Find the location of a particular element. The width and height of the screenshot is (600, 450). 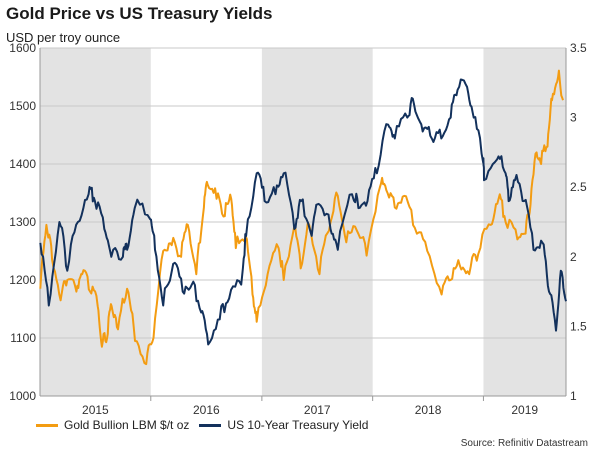

y-right-tick-label: 3.5 is located at coordinates (578, 48).